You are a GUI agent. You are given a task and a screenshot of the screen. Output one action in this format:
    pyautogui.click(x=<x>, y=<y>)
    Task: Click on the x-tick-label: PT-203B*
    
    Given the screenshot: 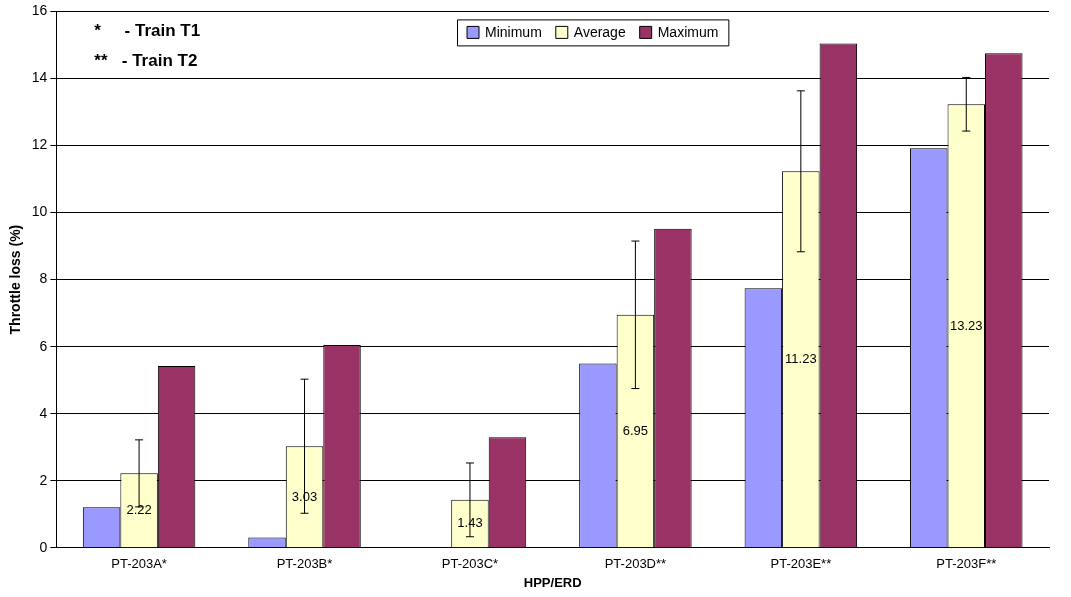 What is the action you would take?
    pyautogui.click(x=304, y=564)
    